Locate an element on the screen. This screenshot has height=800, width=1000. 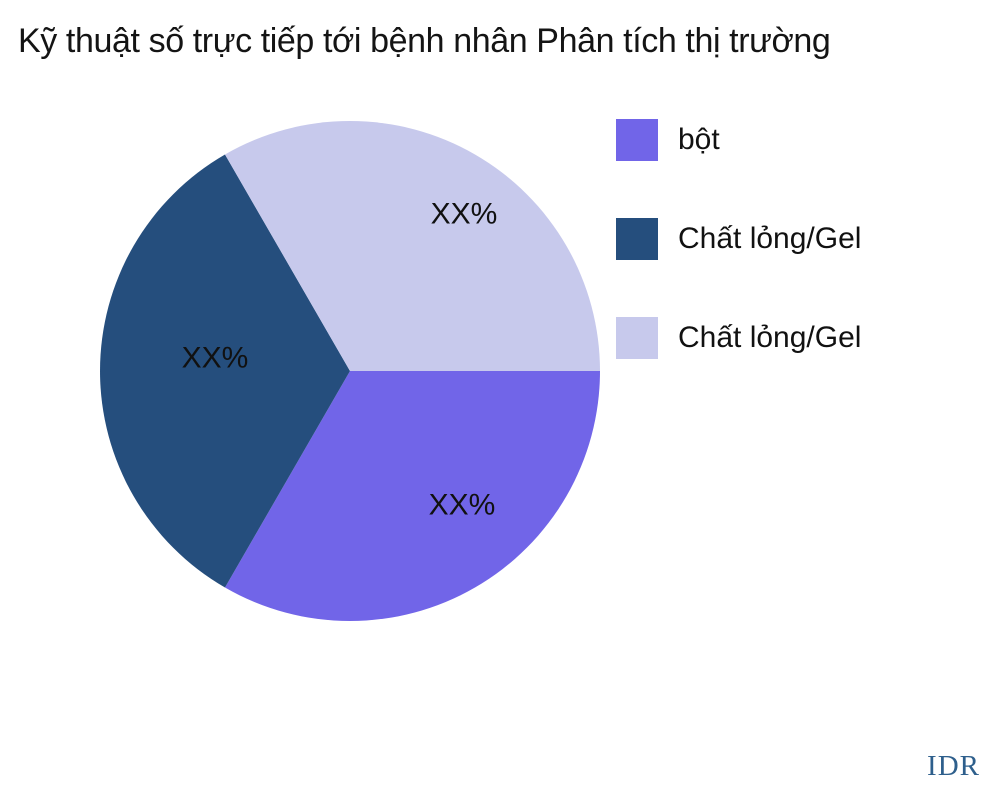
legend-swatch-bot is located at coordinates (637, 140).